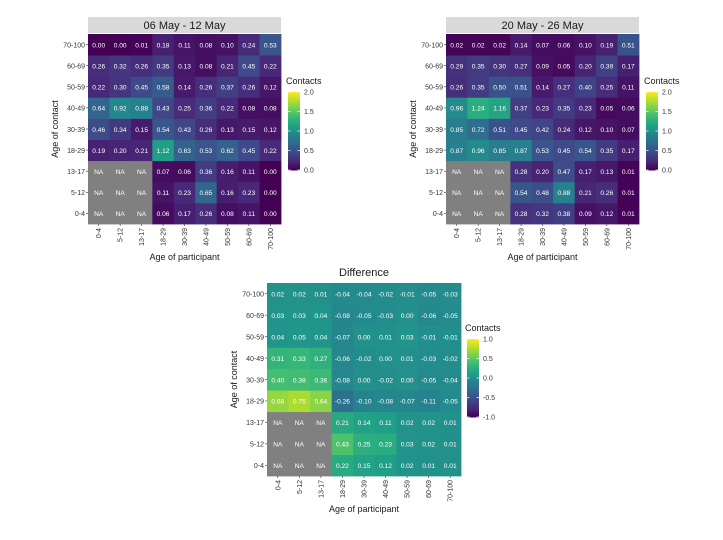 The height and width of the screenshot is (540, 723). Describe the element at coordinates (299, 380) in the screenshot. I see `cell-label: 0.38` at that location.